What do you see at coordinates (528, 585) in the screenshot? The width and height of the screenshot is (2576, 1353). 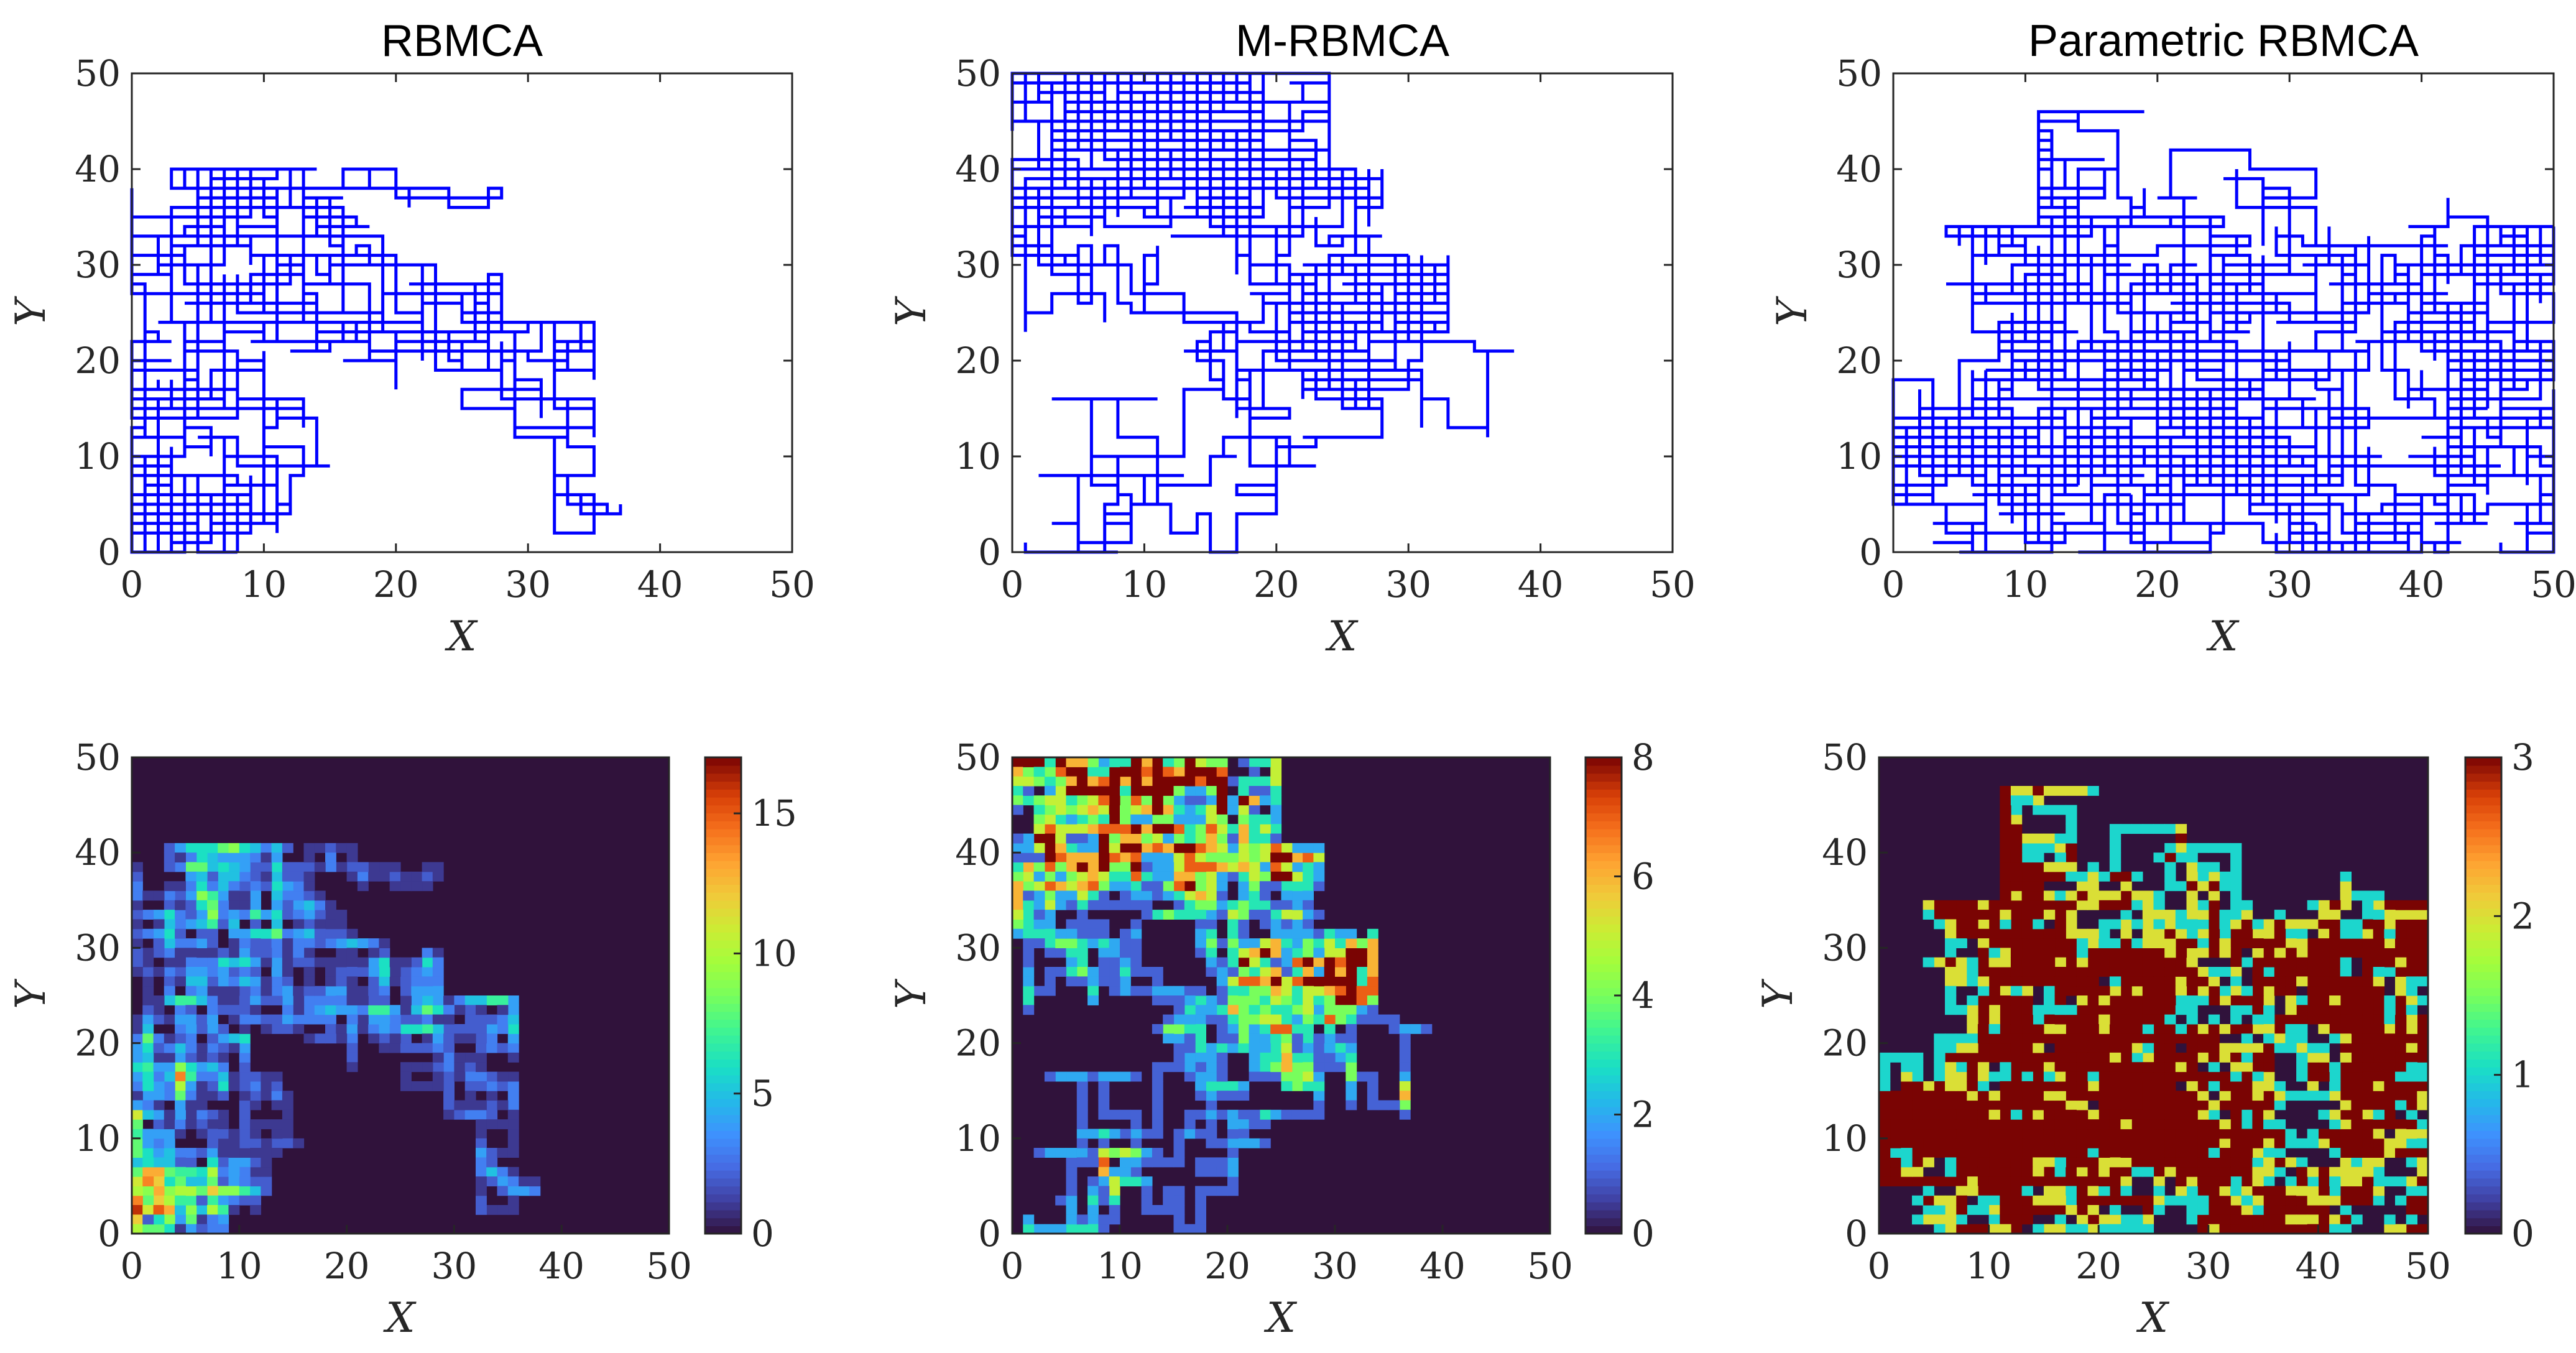 I see `x-tick-label: 30` at bounding box center [528, 585].